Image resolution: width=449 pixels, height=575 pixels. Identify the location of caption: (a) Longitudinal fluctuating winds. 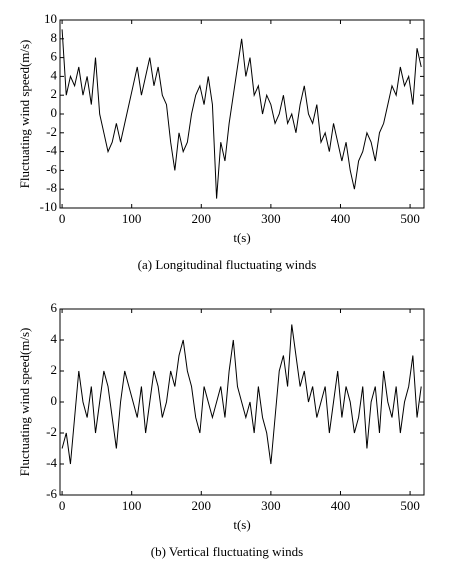
(227, 264).